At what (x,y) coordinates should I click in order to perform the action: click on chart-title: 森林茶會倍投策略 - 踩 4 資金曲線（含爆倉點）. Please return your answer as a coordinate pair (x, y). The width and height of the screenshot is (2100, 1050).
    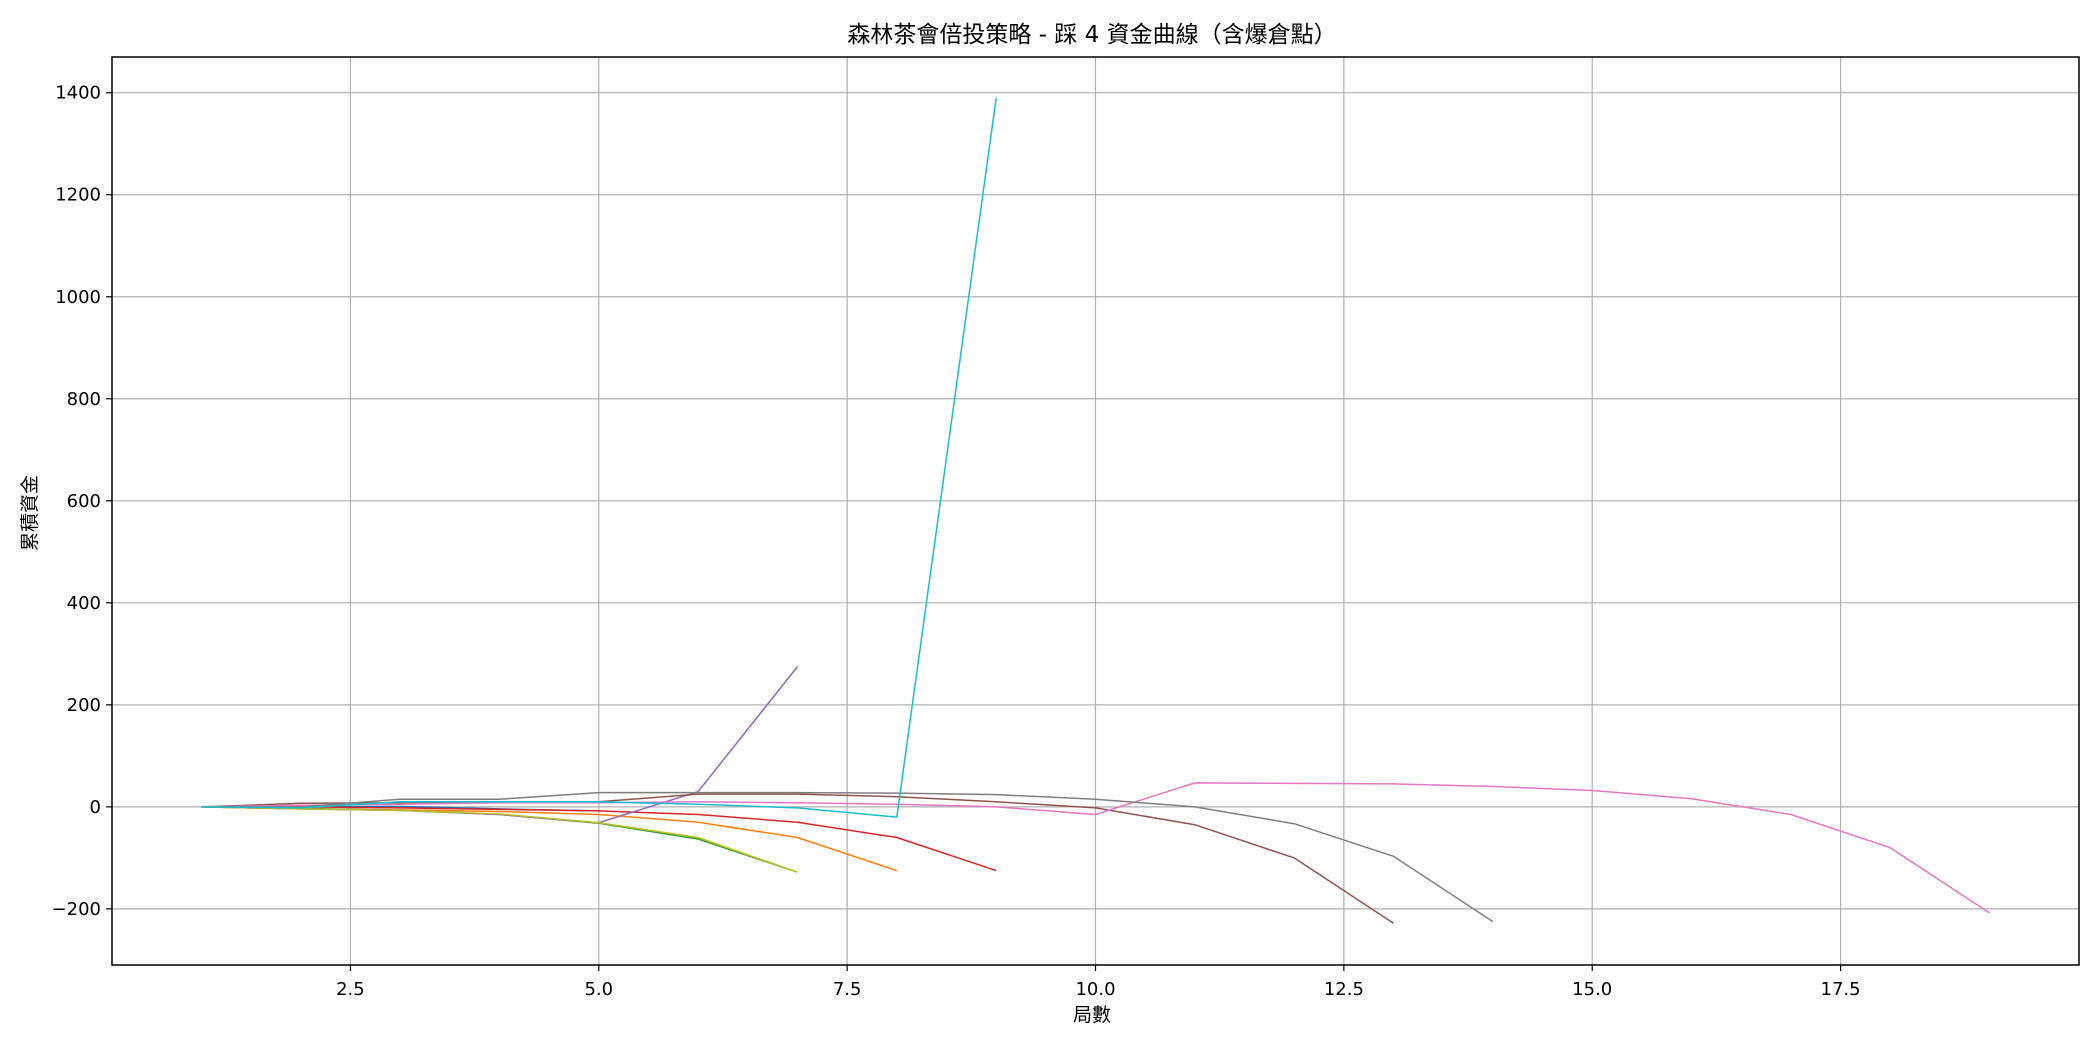
    Looking at the image, I should click on (1091, 35).